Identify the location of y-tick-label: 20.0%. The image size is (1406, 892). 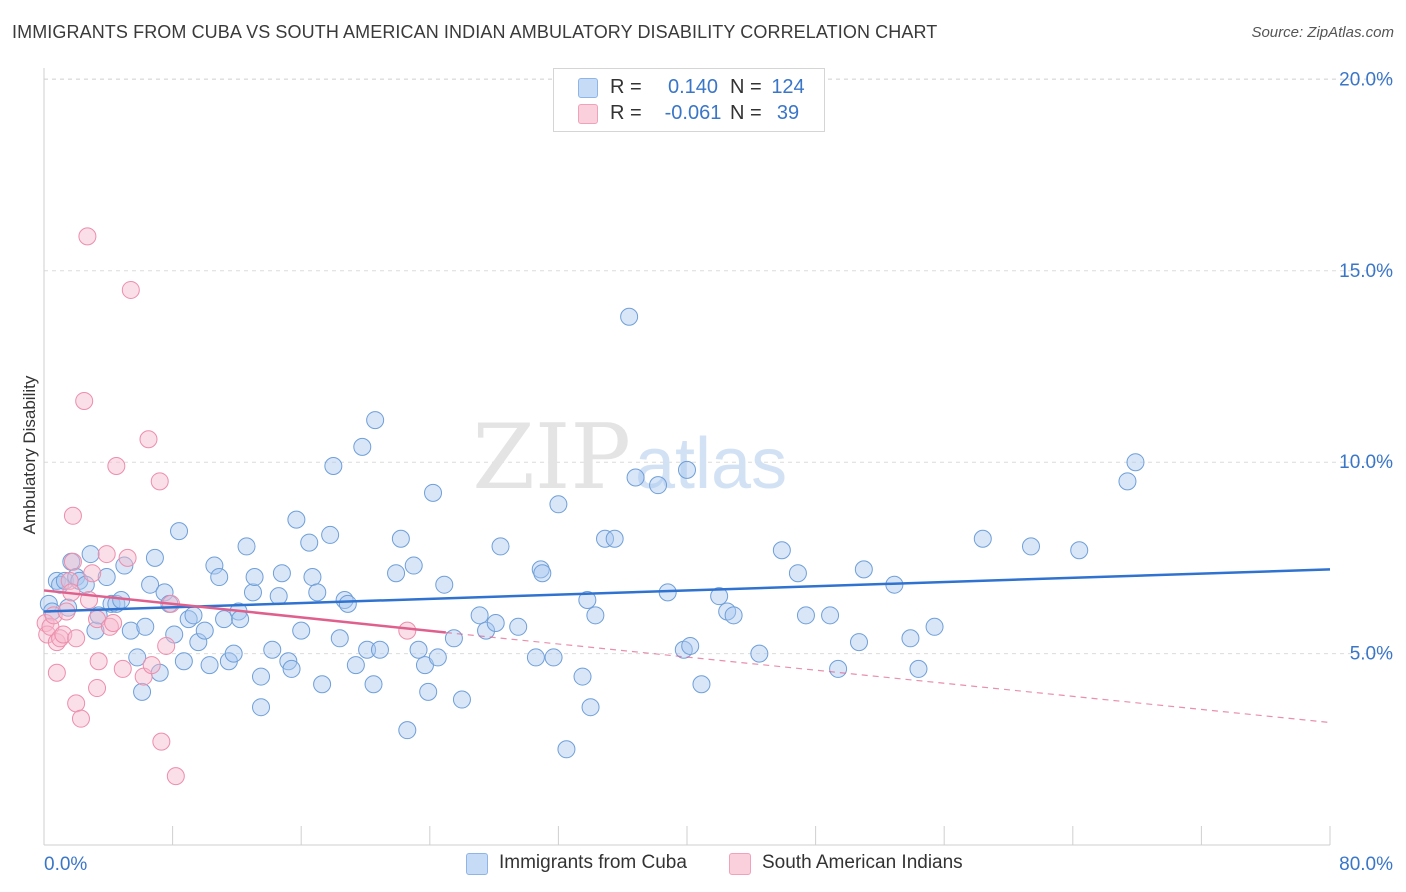
(1366, 79).